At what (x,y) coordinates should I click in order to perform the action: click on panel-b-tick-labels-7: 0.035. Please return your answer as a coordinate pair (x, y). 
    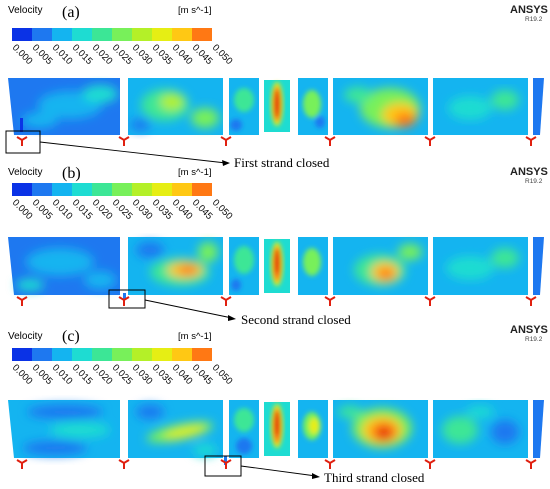
    Looking at the image, I should click on (162, 209).